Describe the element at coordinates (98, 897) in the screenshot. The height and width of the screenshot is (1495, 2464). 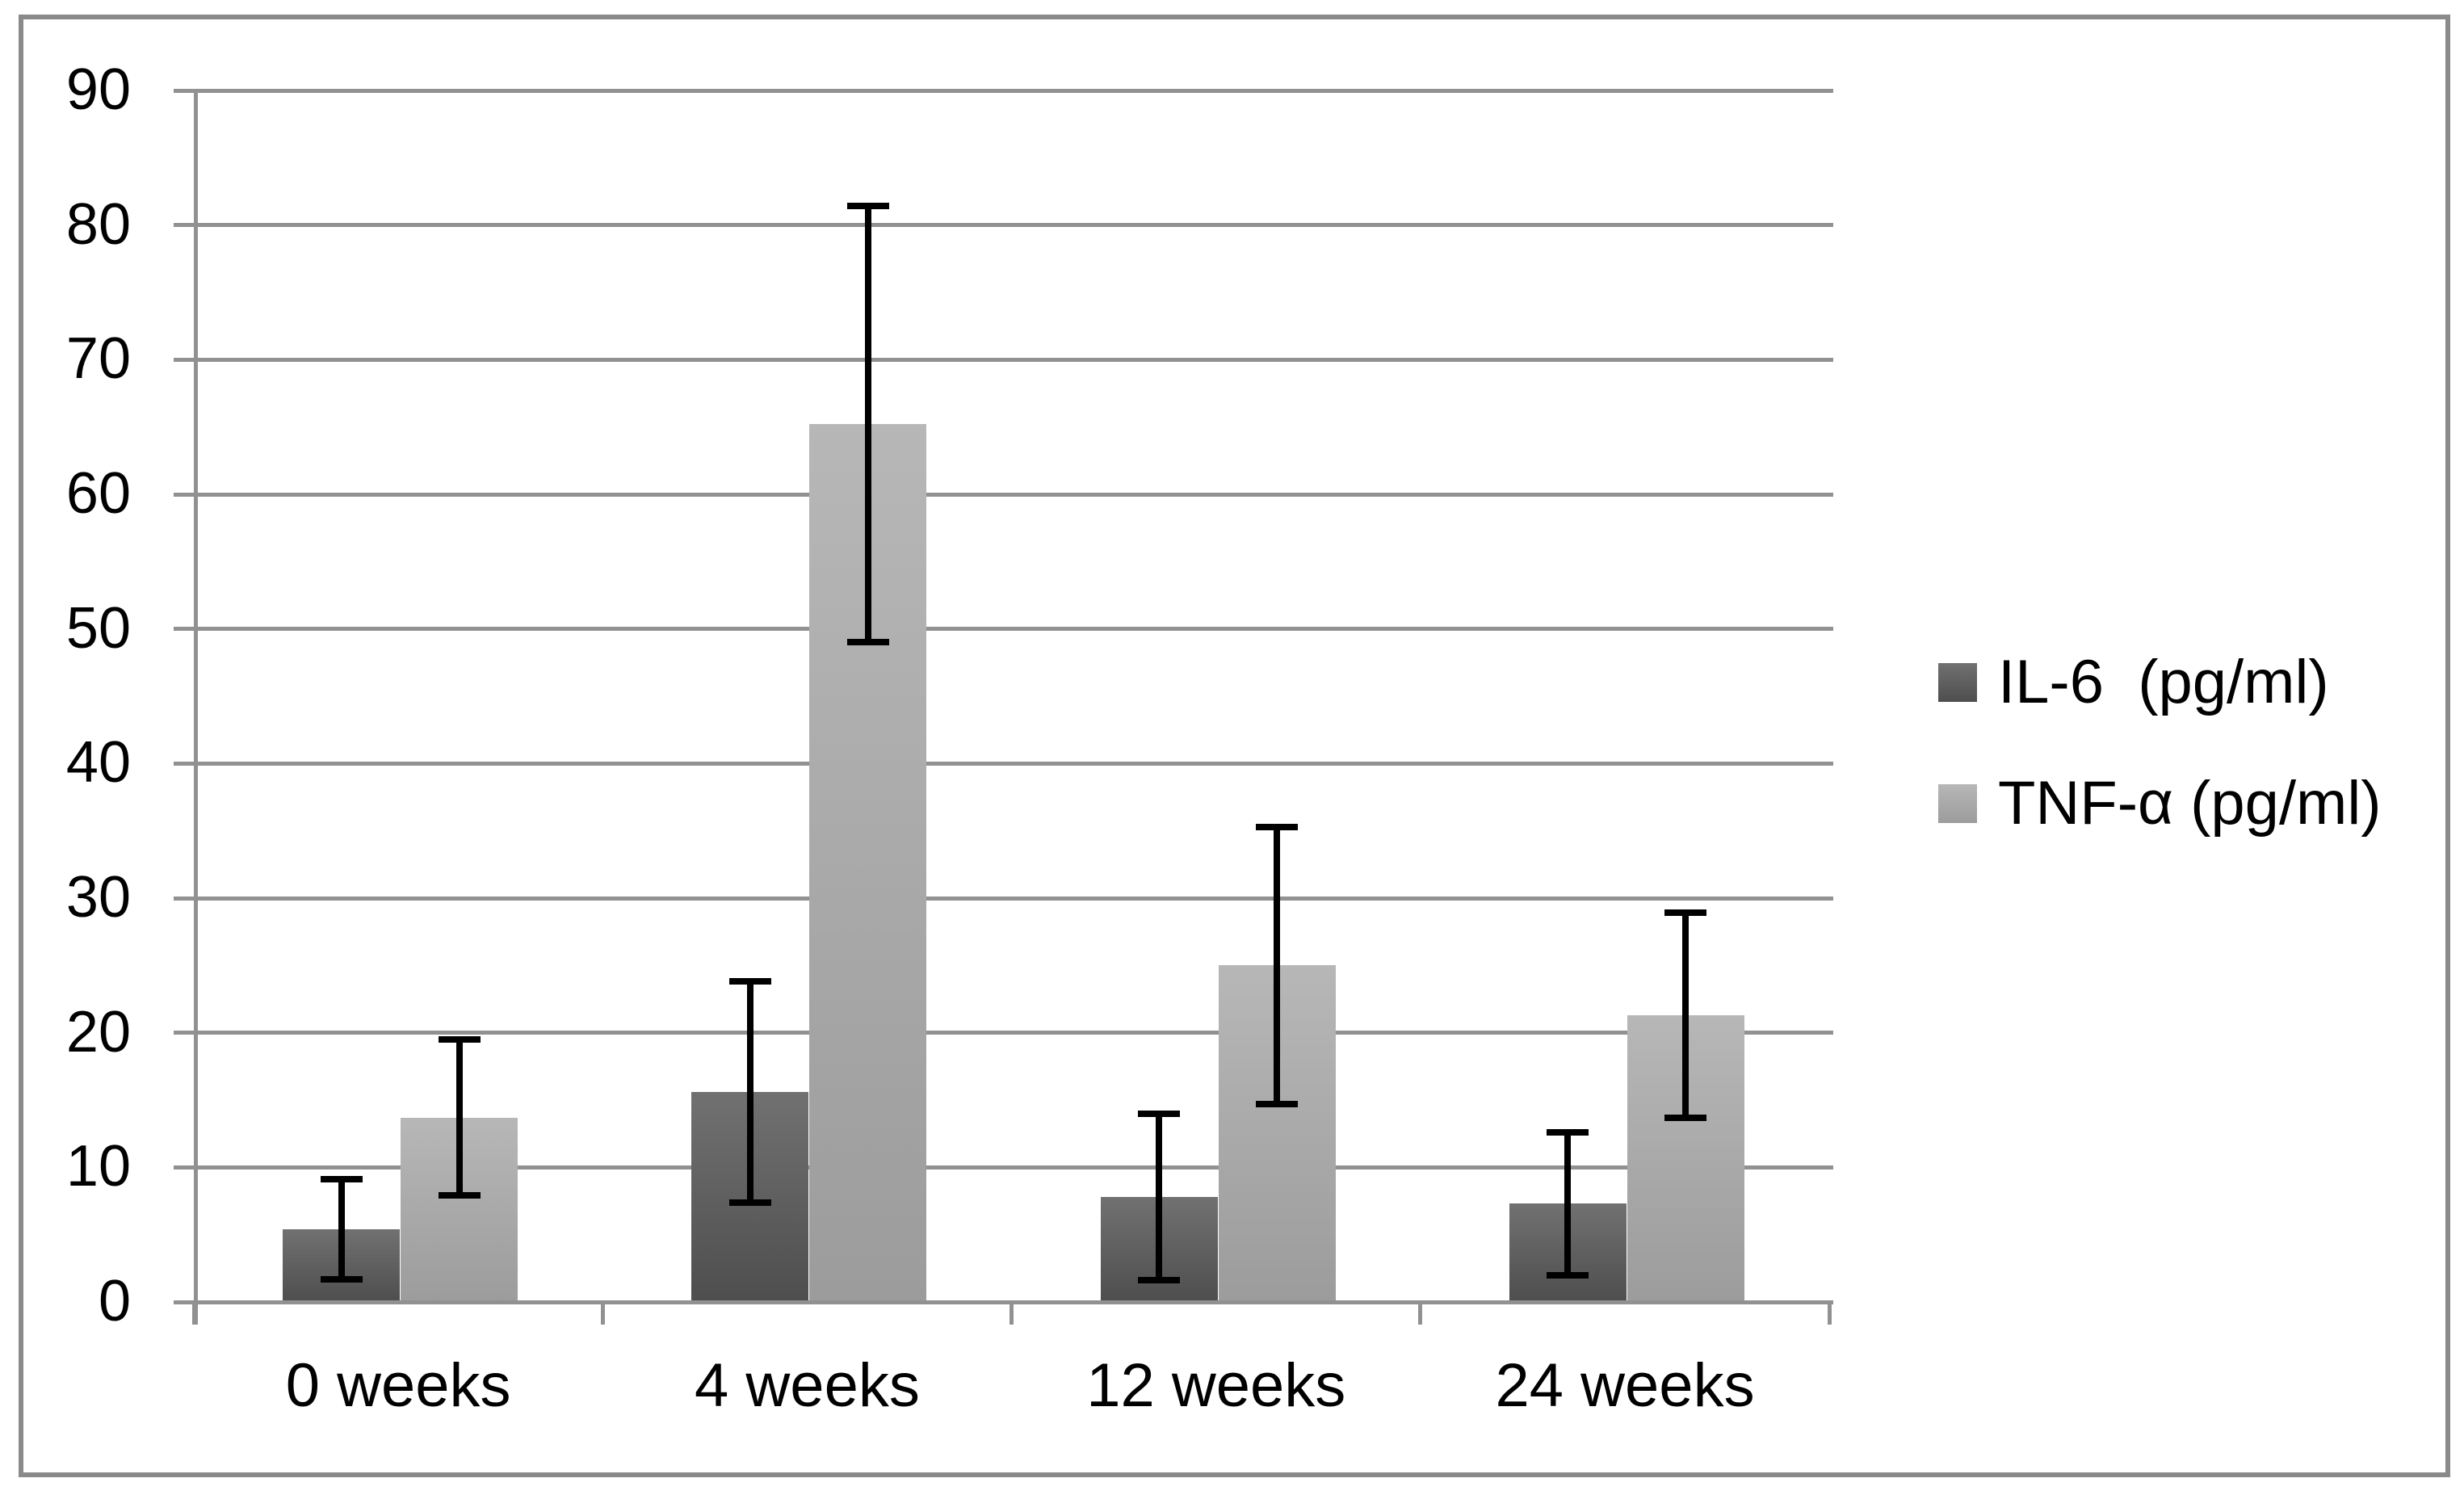
I see `y-axis-label: 30` at that location.